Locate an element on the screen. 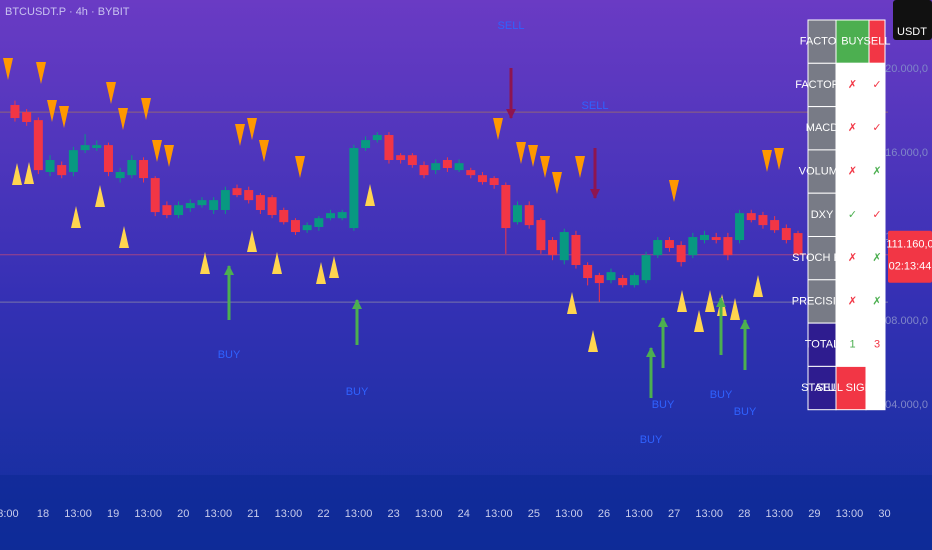 The width and height of the screenshot is (932, 550). x-tick-label: 30 is located at coordinates (884, 514).